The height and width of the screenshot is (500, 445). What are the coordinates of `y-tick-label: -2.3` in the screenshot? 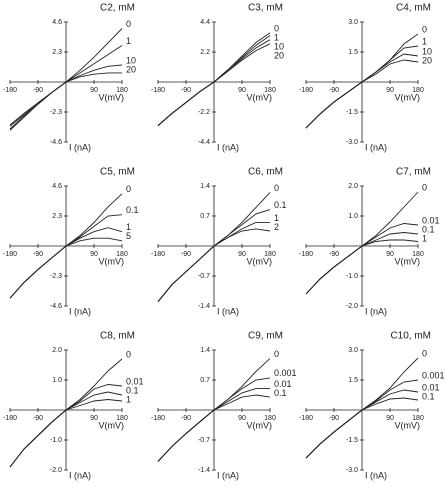 It's located at (56, 112).